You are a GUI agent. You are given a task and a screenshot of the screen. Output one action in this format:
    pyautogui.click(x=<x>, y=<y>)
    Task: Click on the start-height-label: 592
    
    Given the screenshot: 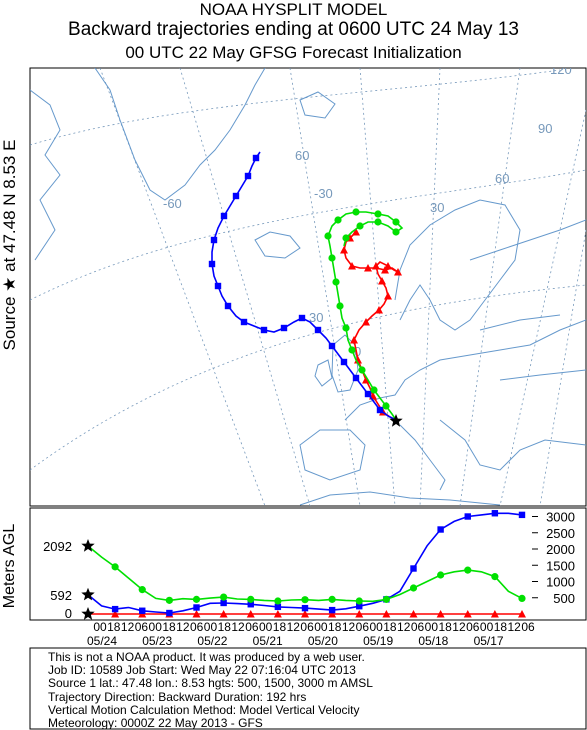 What is the action you would take?
    pyautogui.click(x=61, y=595)
    